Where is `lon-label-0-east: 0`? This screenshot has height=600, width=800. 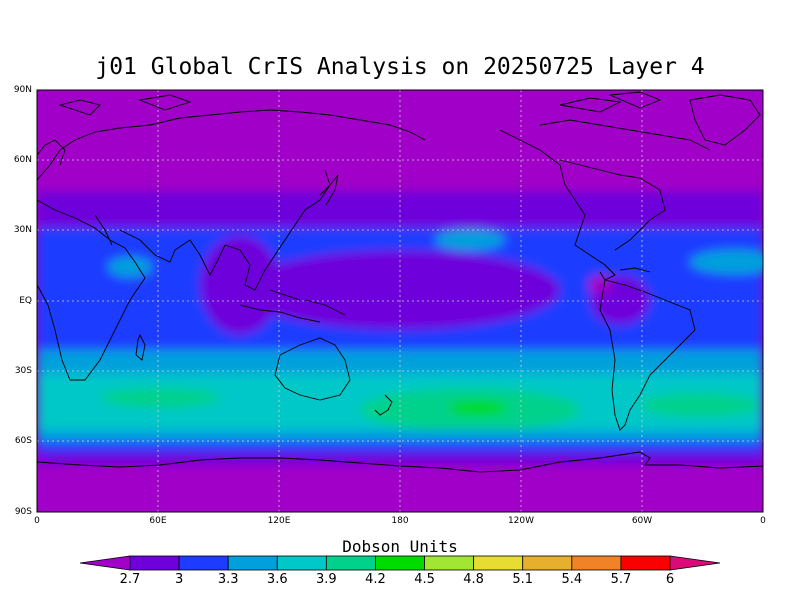
lon-label-0-east: 0 is located at coordinates (763, 521).